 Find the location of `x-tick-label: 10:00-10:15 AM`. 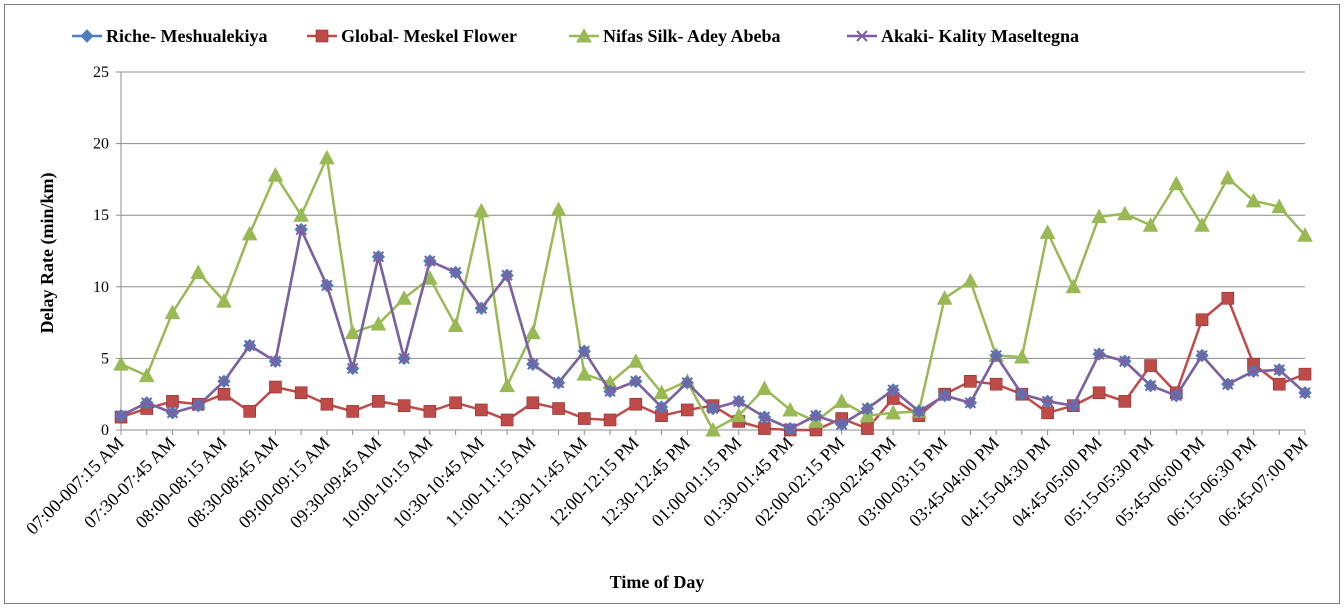

x-tick-label: 10:00-10:15 AM is located at coordinates (386, 482).